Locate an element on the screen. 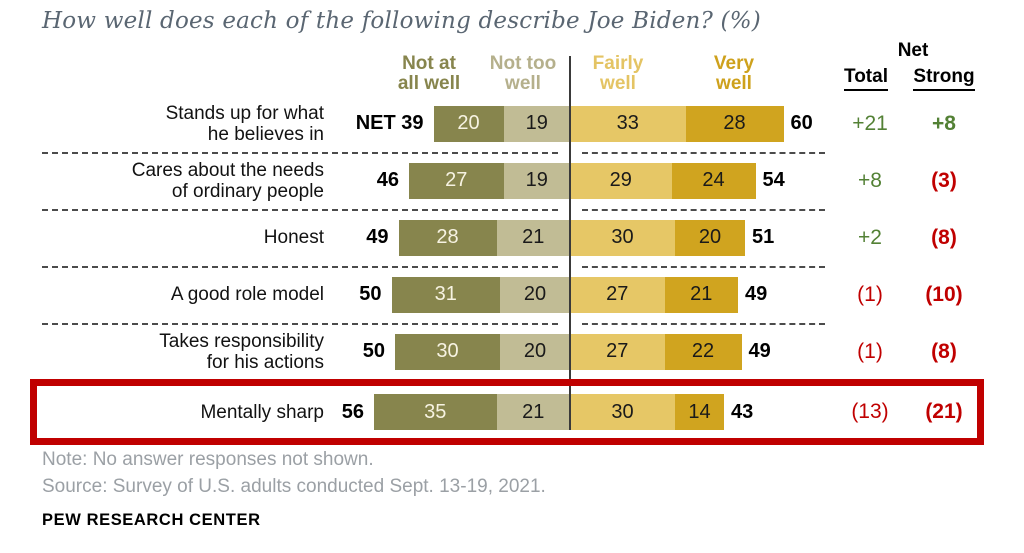  header-very-well: Very well is located at coordinates (734, 74).